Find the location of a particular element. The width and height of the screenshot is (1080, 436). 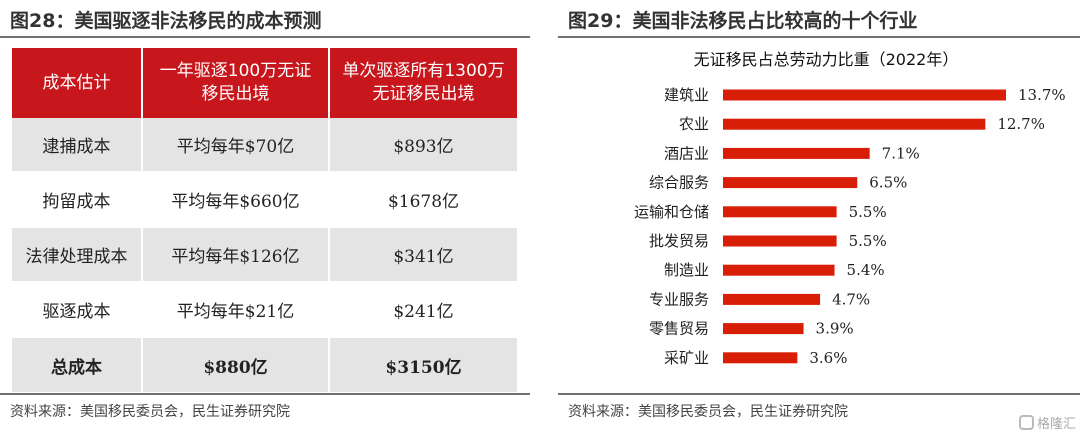

cell-single: $1678亿 is located at coordinates (422, 199).